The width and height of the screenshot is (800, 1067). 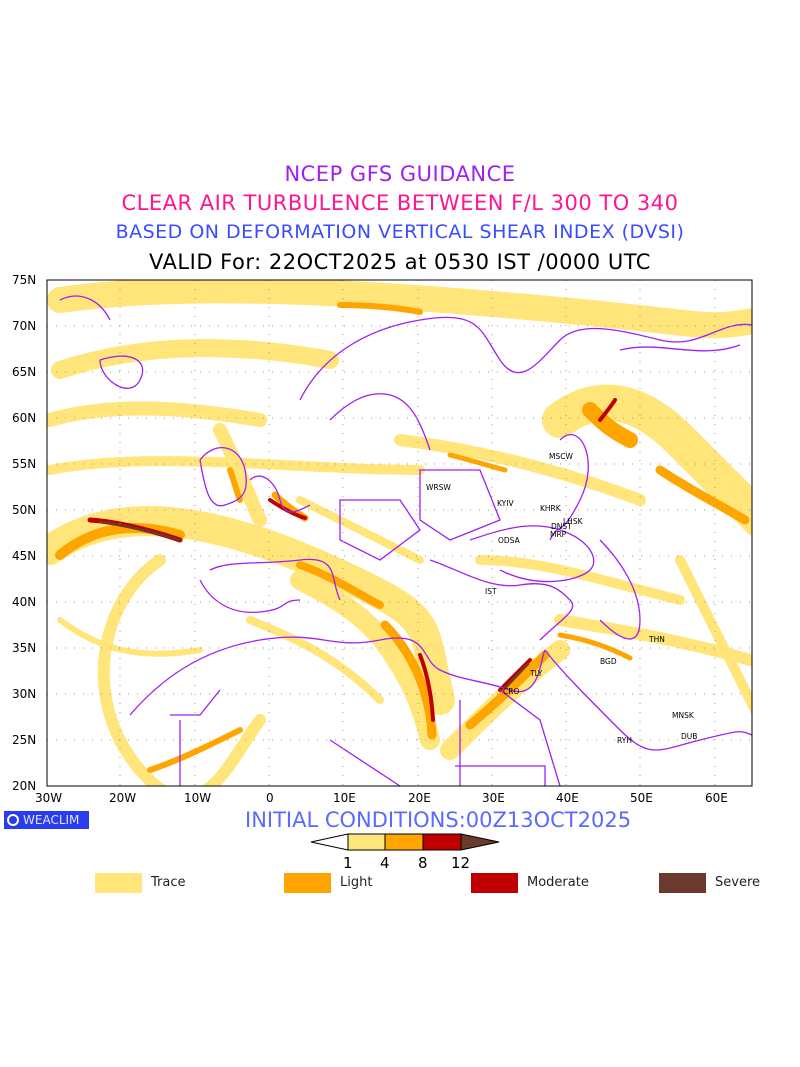 I want to click on logo-text: WEACLIM, so click(x=51, y=820).